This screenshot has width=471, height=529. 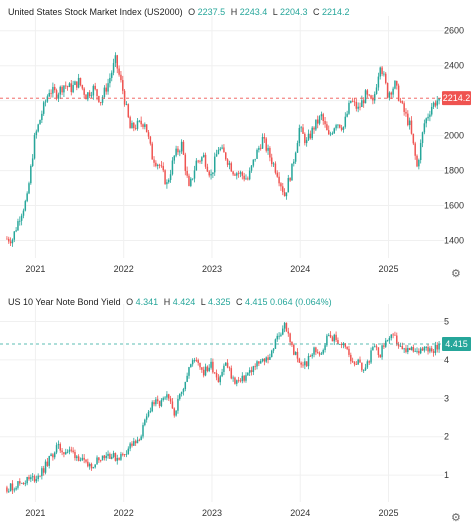 I want to click on y-tick-label: 4, so click(x=446, y=360).